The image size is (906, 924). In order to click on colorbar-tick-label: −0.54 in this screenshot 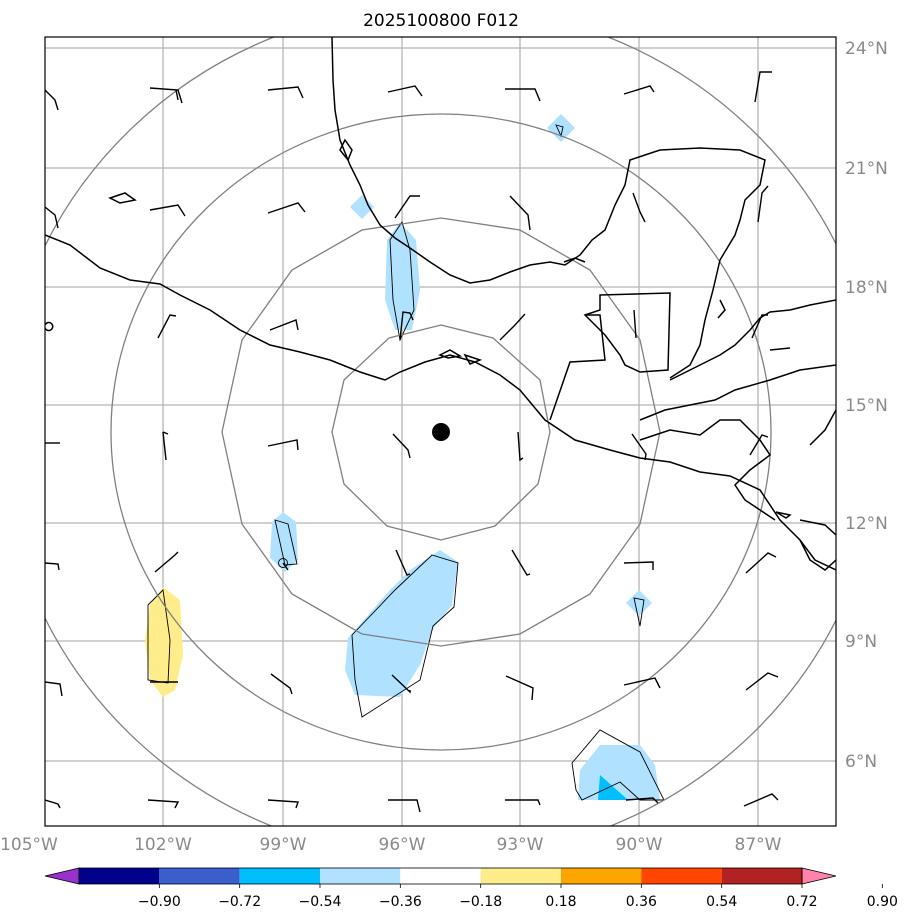, I will do `click(320, 902)`.